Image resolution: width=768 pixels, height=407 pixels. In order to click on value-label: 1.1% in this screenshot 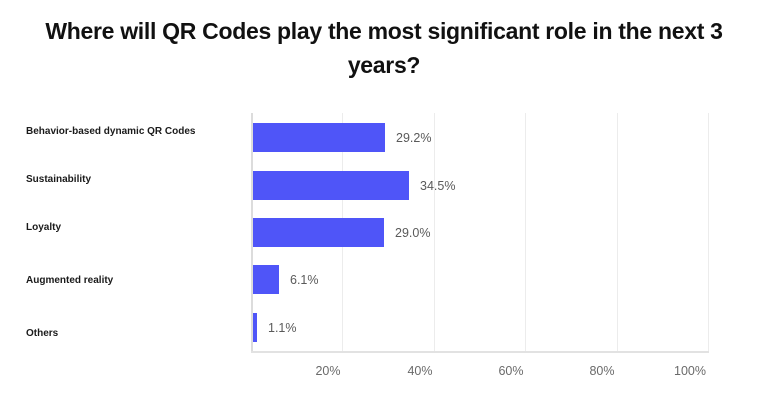, I will do `click(282, 328)`.